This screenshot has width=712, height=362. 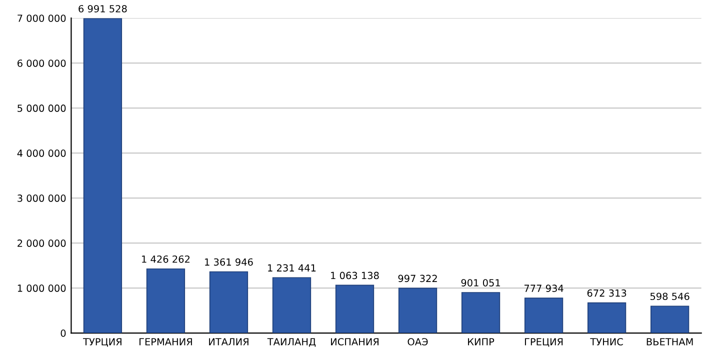 What do you see at coordinates (291, 342) in the screenshot?
I see `x-tick-label: ТАИЛАНД` at bounding box center [291, 342].